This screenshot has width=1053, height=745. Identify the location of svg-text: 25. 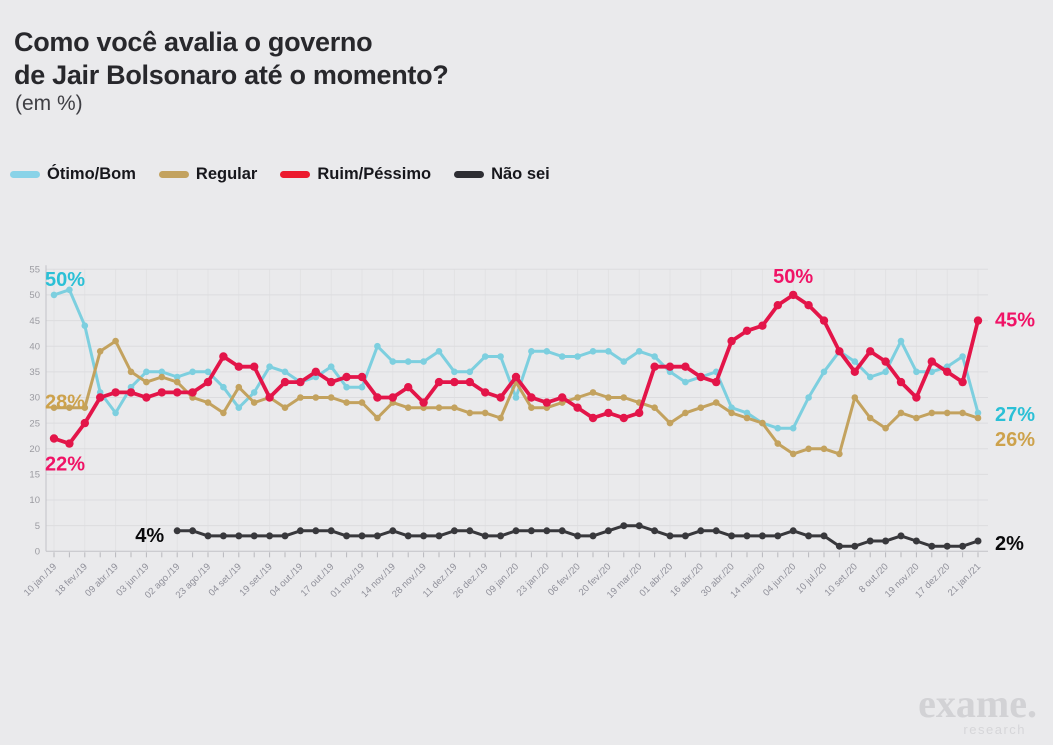
(34, 423).